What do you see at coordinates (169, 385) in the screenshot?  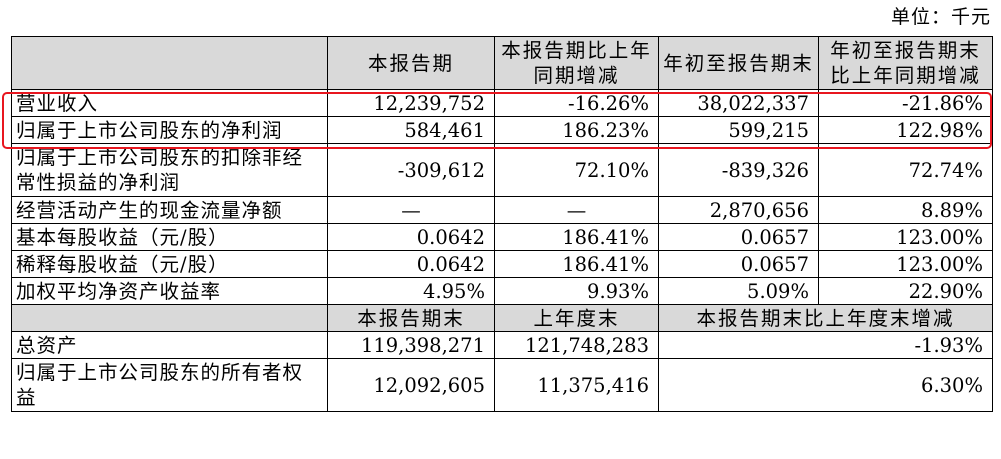 I see `row-label: 归属于上市公司股东的所有者权益` at bounding box center [169, 385].